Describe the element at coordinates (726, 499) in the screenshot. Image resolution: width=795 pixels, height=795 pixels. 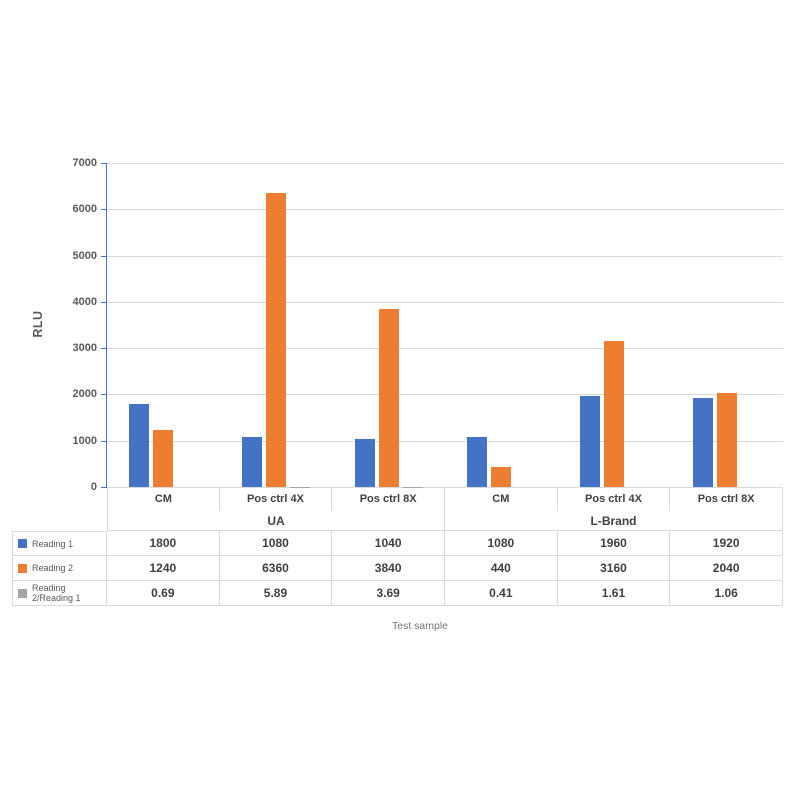
I see `table-header-category-5: Pos ctrl 8X` at that location.